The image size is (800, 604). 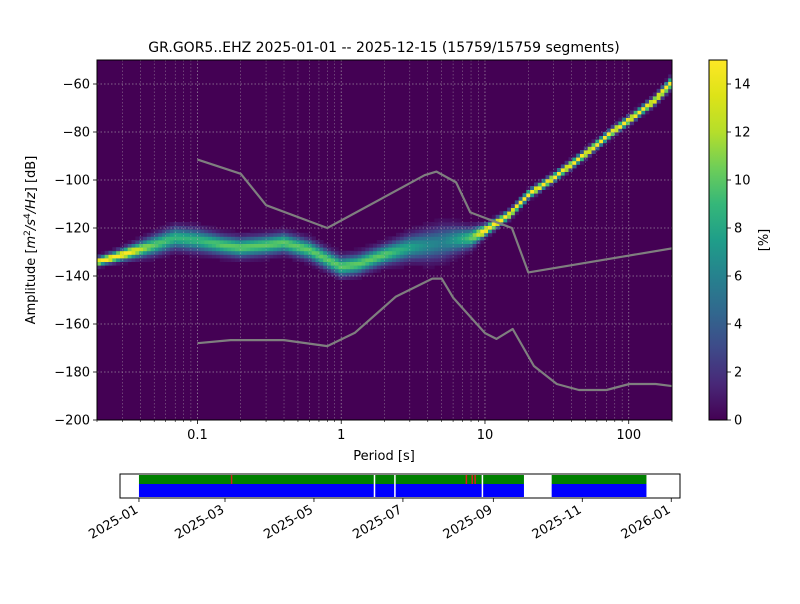 I want to click on colorbar-tick-label: 14, so click(x=742, y=85).